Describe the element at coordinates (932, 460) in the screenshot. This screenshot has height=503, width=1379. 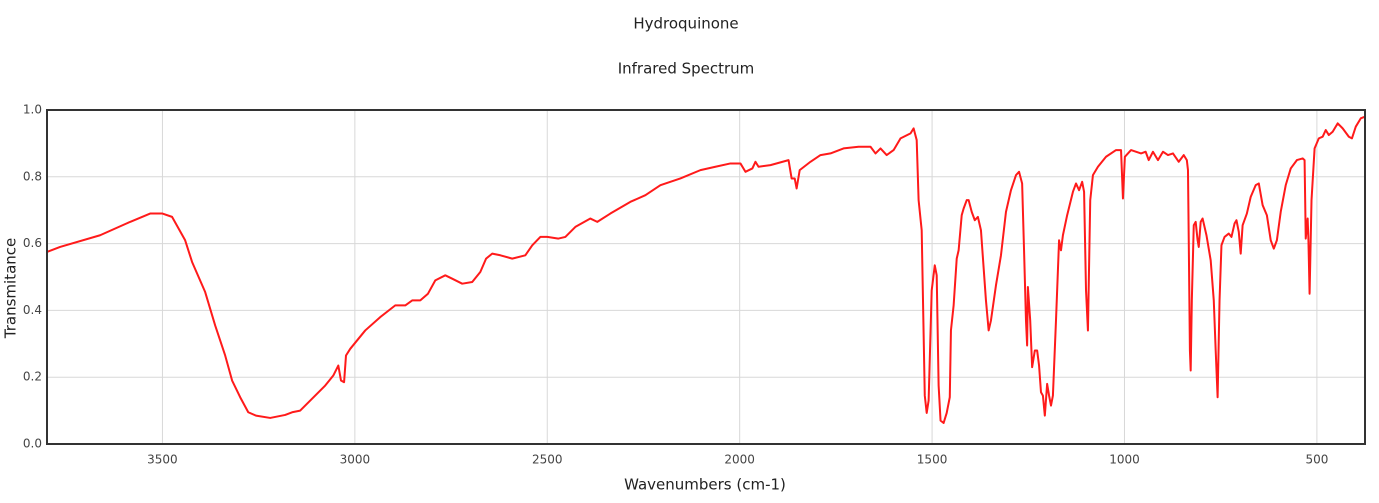
I see `x-tick-label: 1500` at that location.